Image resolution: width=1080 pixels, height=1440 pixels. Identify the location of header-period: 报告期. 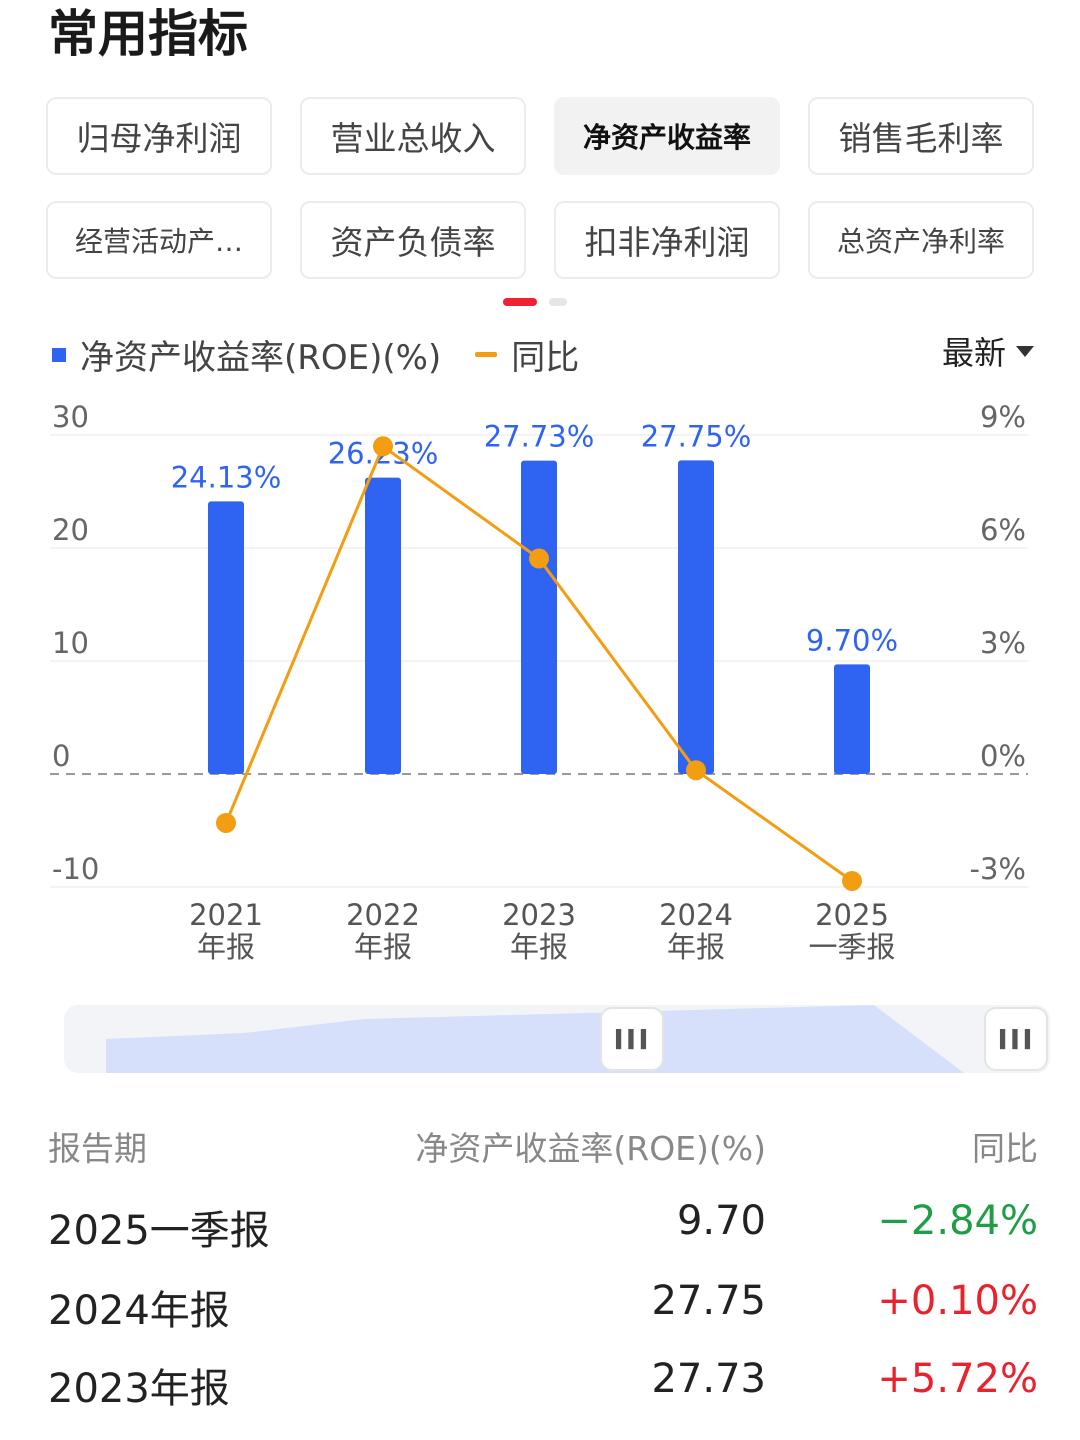
(97, 1148).